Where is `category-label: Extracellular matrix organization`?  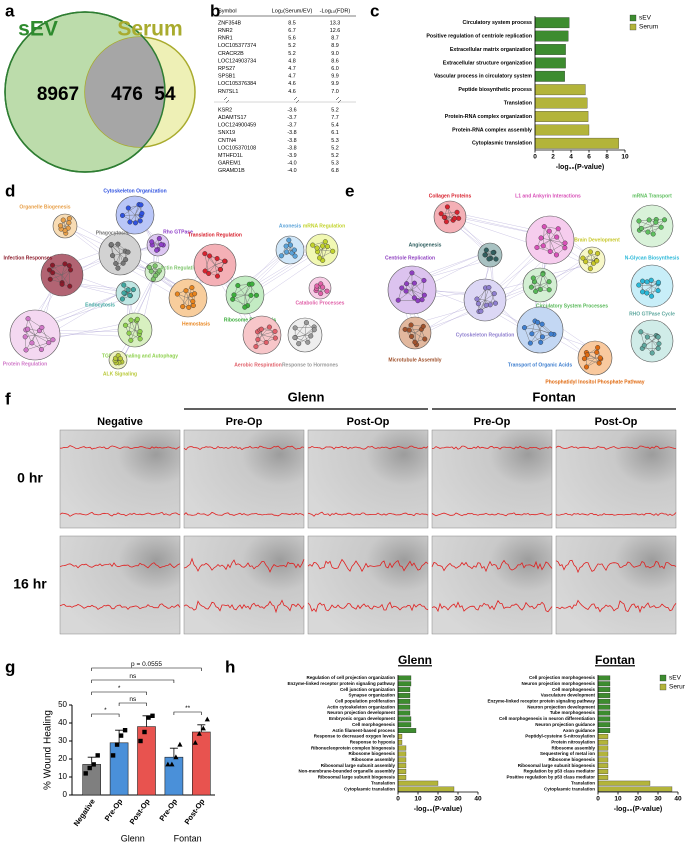 category-label: Extracellular matrix organization is located at coordinates (491, 50).